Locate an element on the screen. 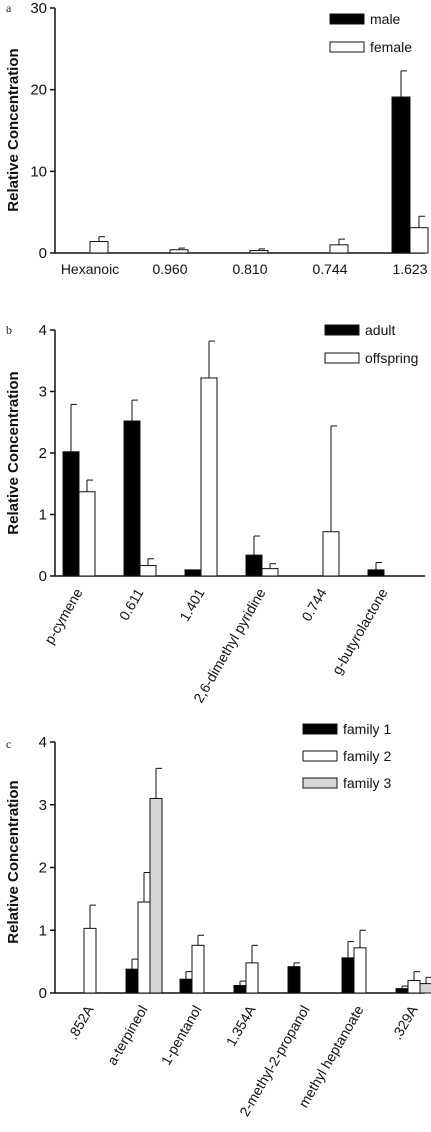 This screenshot has width=431, height=1132. x-tick-label: .852A is located at coordinates (80, 1022).